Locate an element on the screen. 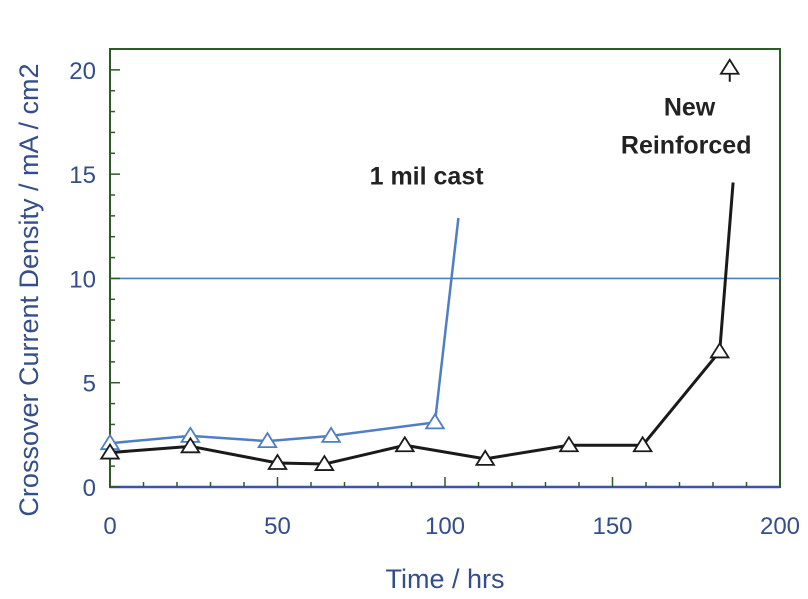 The width and height of the screenshot is (808, 599). y-tick-label: 15 is located at coordinates (82, 175).